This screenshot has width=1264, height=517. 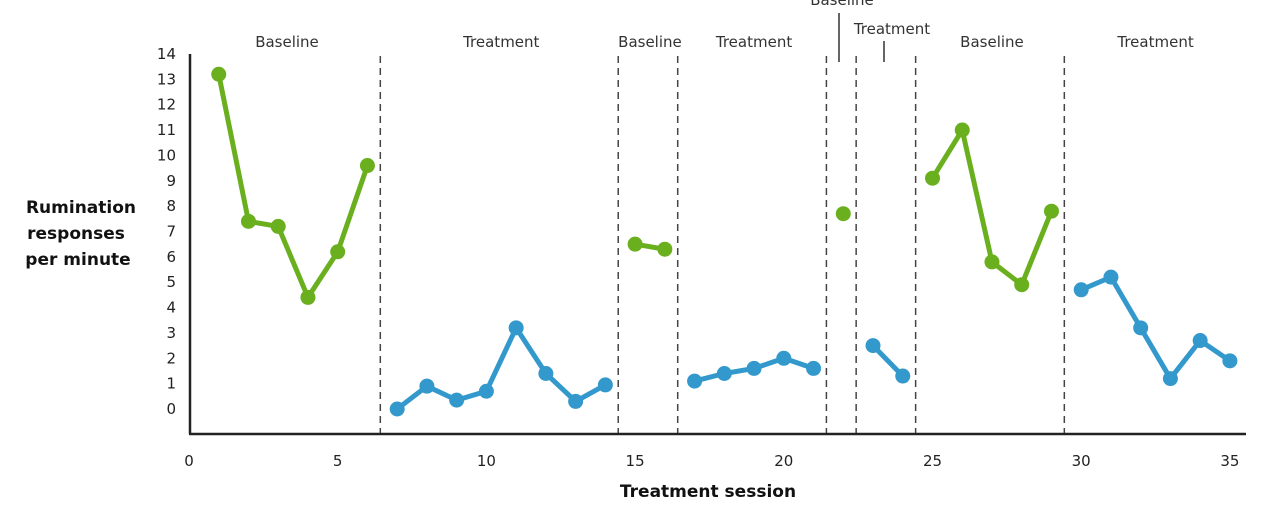 What do you see at coordinates (171, 358) in the screenshot?
I see `y-tick-label: 2` at bounding box center [171, 358].